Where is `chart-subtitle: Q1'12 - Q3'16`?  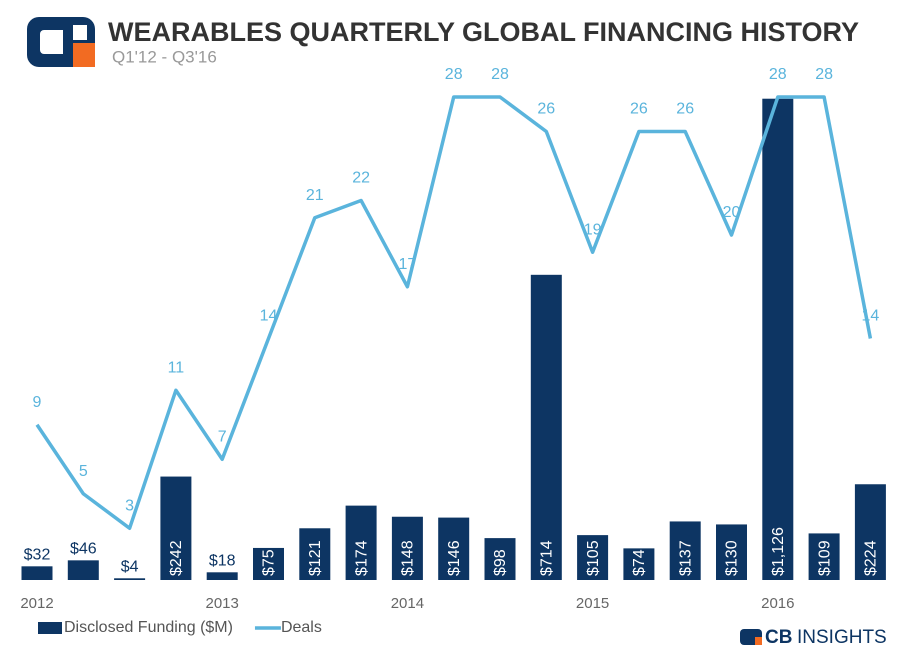
chart-subtitle: Q1'12 - Q3'16 is located at coordinates (164, 56).